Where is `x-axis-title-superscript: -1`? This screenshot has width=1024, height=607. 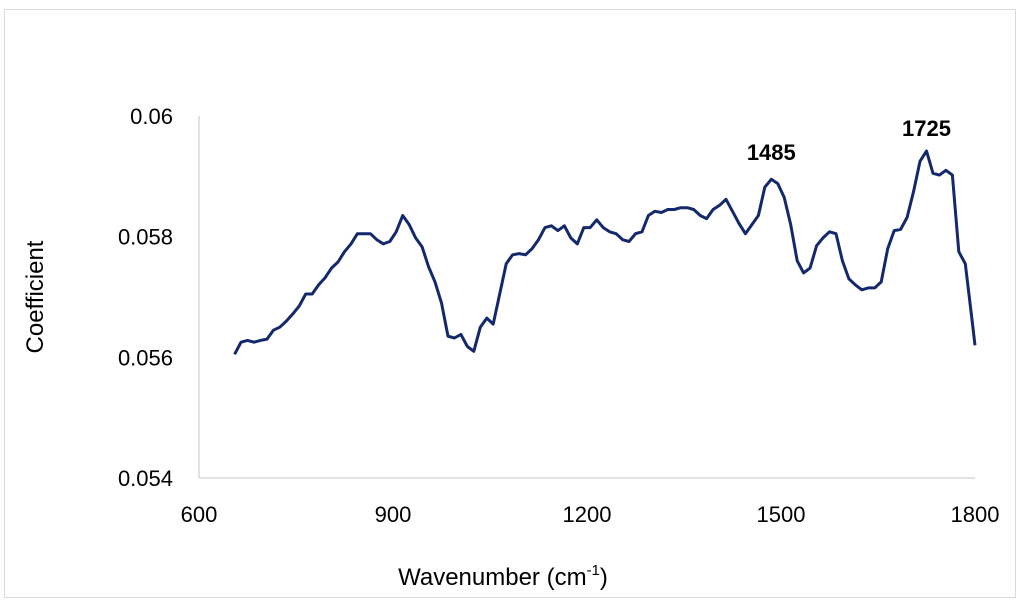
x-axis-title-superscript: -1 is located at coordinates (593, 570).